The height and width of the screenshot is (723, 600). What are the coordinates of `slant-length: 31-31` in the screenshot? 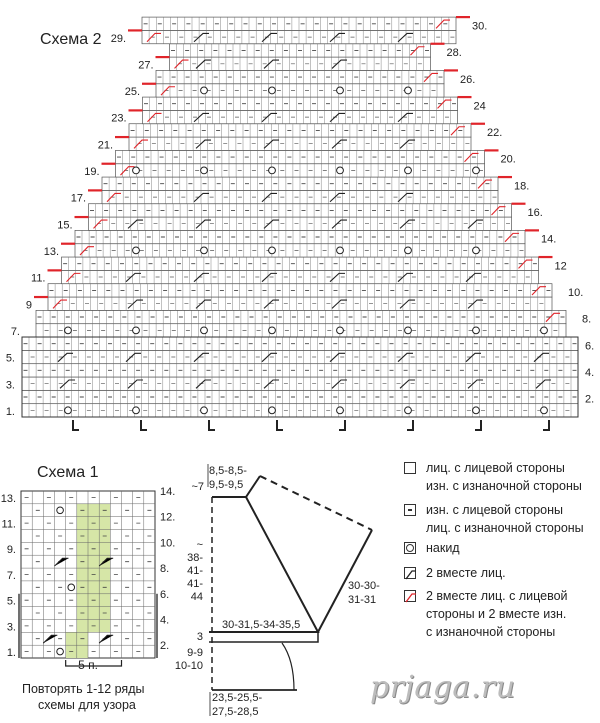 It's located at (362, 600).